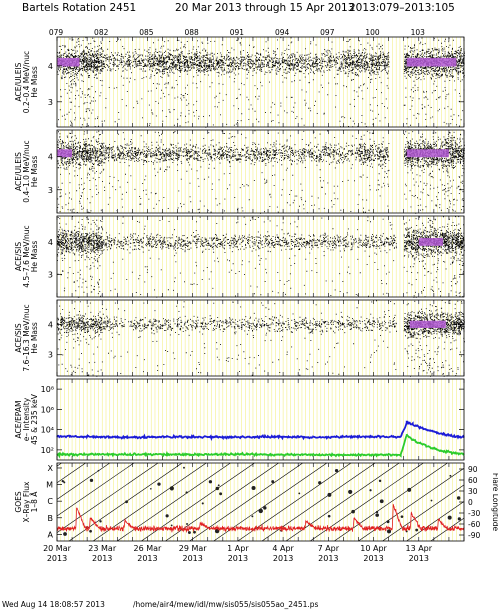 Image resolution: width=498 pixels, height=611 pixels. What do you see at coordinates (494, 502) in the screenshot?
I see `flare-longitude-label: Flare Longitude` at bounding box center [494, 502].